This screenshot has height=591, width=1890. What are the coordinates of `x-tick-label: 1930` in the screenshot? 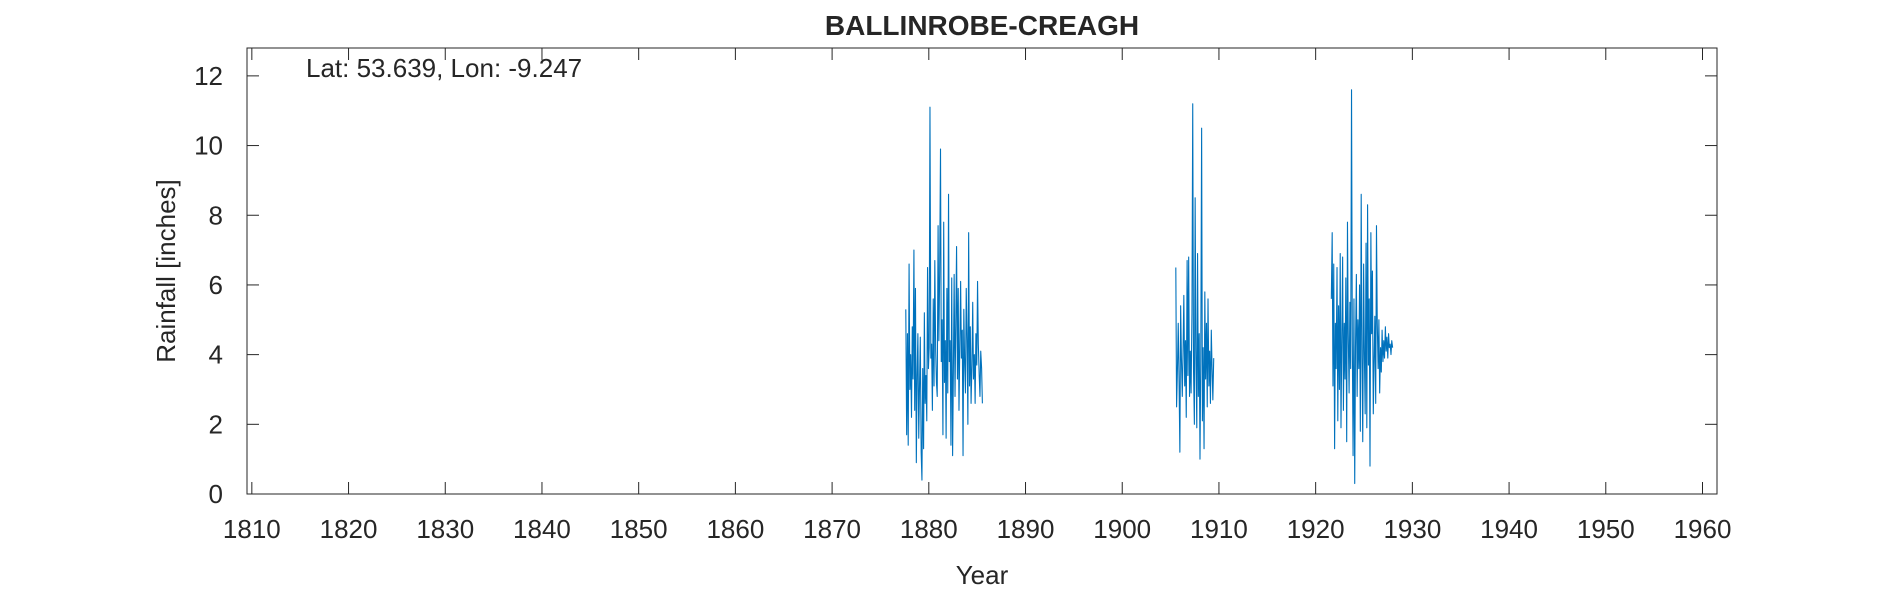 It's located at (1412, 529).